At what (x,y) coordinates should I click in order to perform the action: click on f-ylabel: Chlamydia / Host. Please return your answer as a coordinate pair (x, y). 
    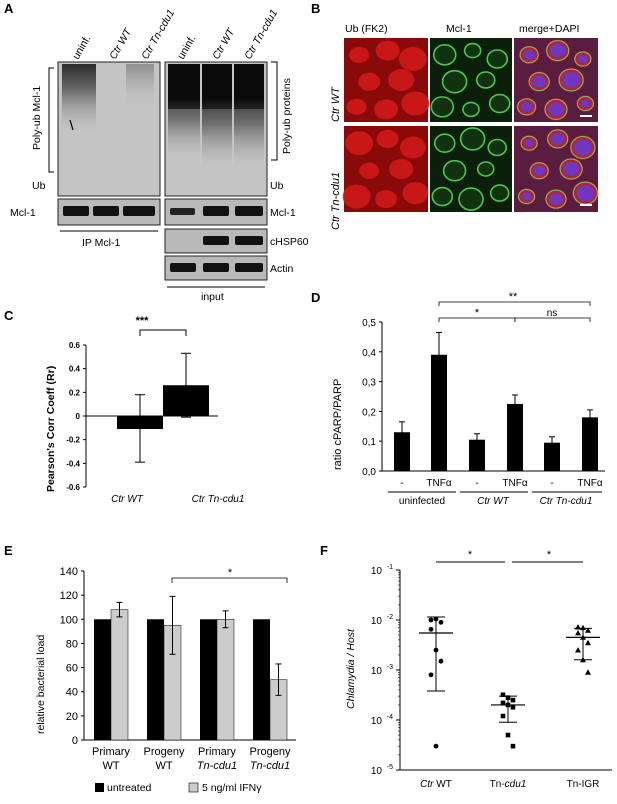
    Looking at the image, I should click on (351, 668).